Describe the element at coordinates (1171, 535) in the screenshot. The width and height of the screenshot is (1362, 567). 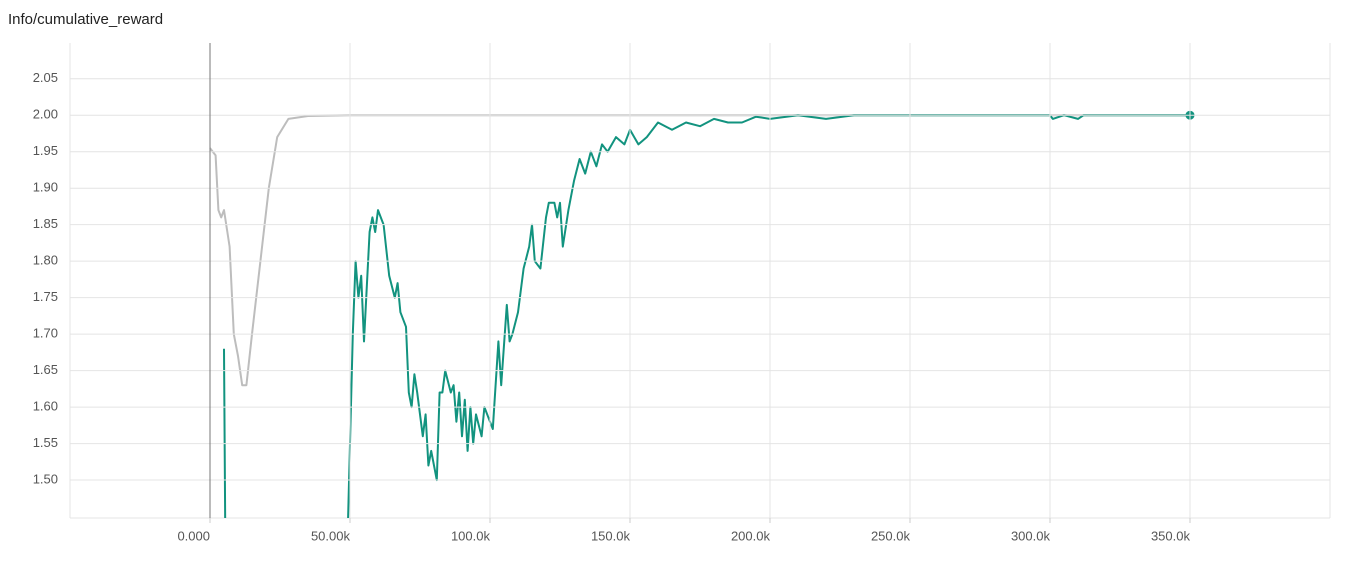
I see `x-tick-label: 350.0k` at that location.